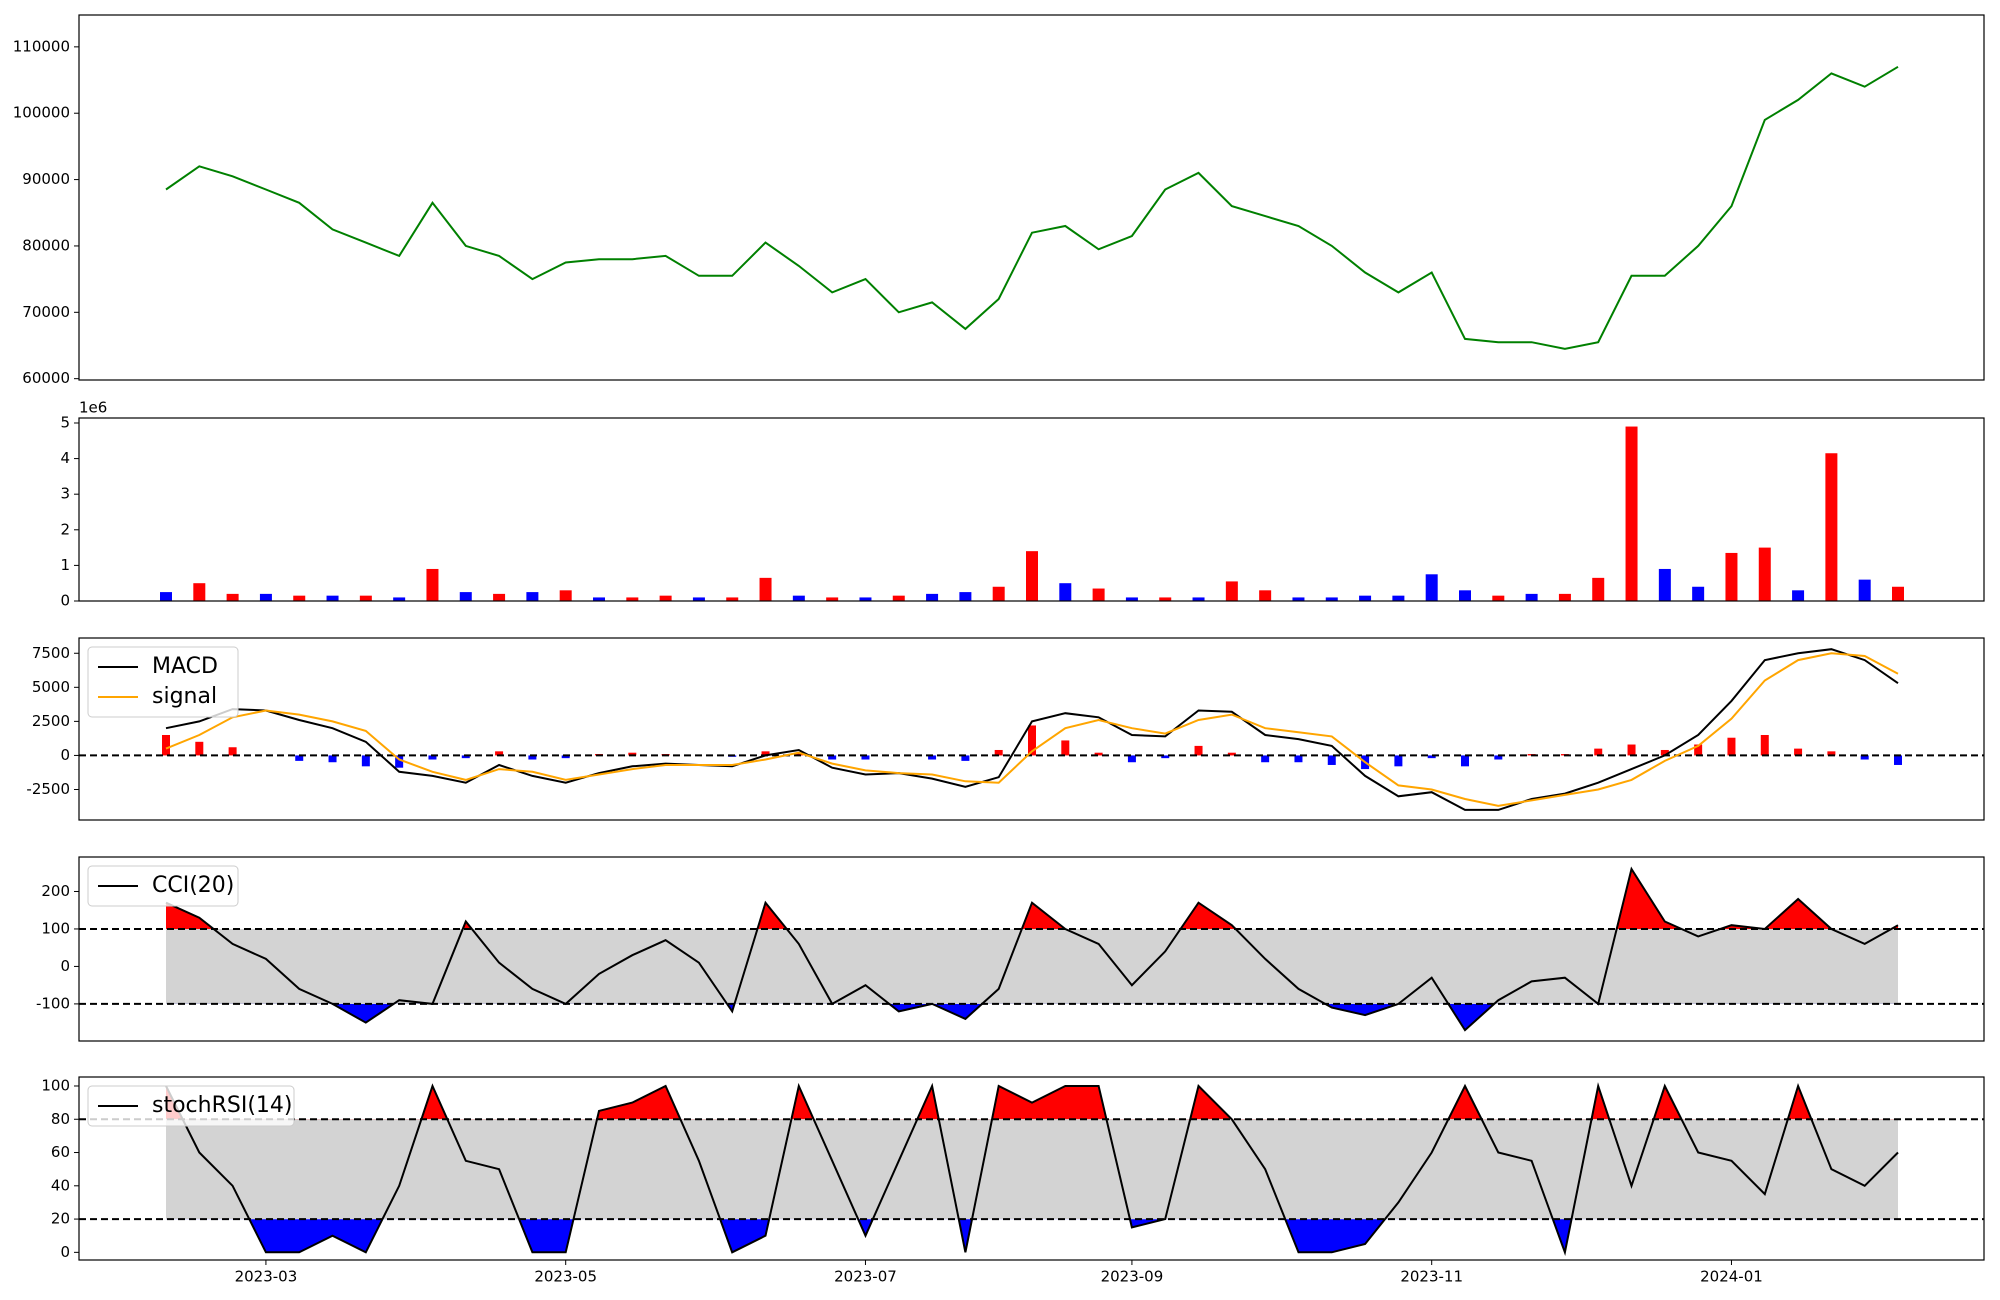 Image resolution: width=2000 pixels, height=1300 pixels. What do you see at coordinates (65, 755) in the screenshot?
I see `y-tick-label: 0` at bounding box center [65, 755].